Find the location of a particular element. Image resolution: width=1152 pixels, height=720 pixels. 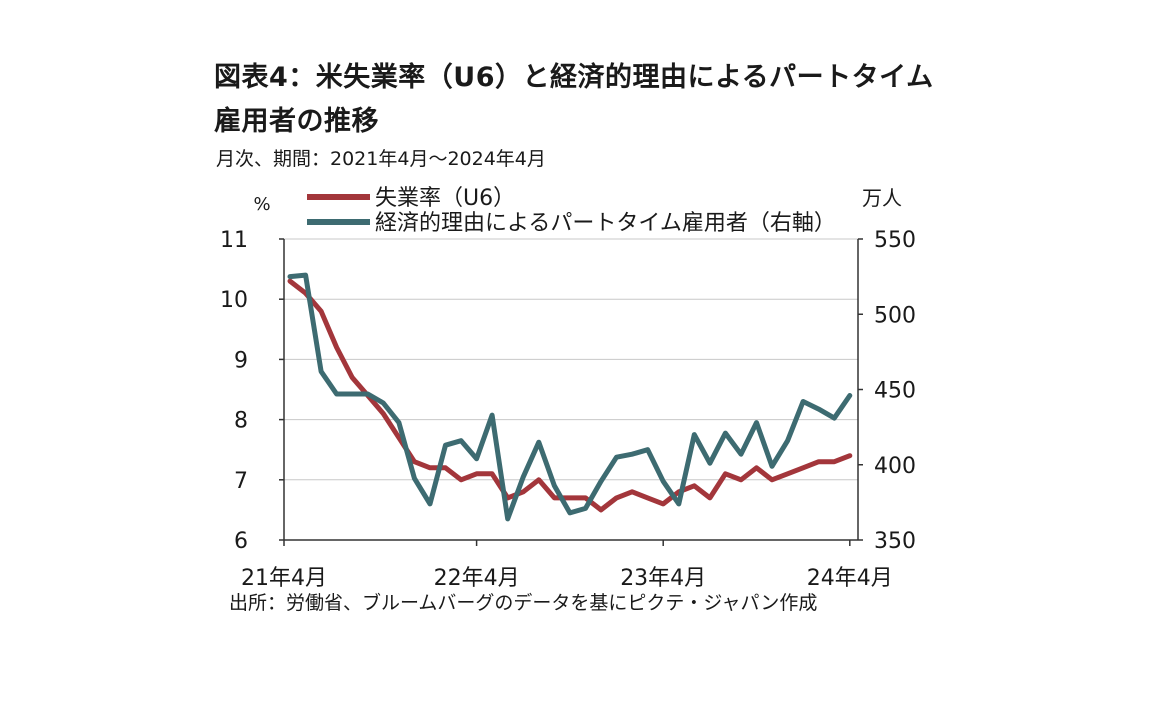

left-axis-tick-label: 8 is located at coordinates (241, 421).